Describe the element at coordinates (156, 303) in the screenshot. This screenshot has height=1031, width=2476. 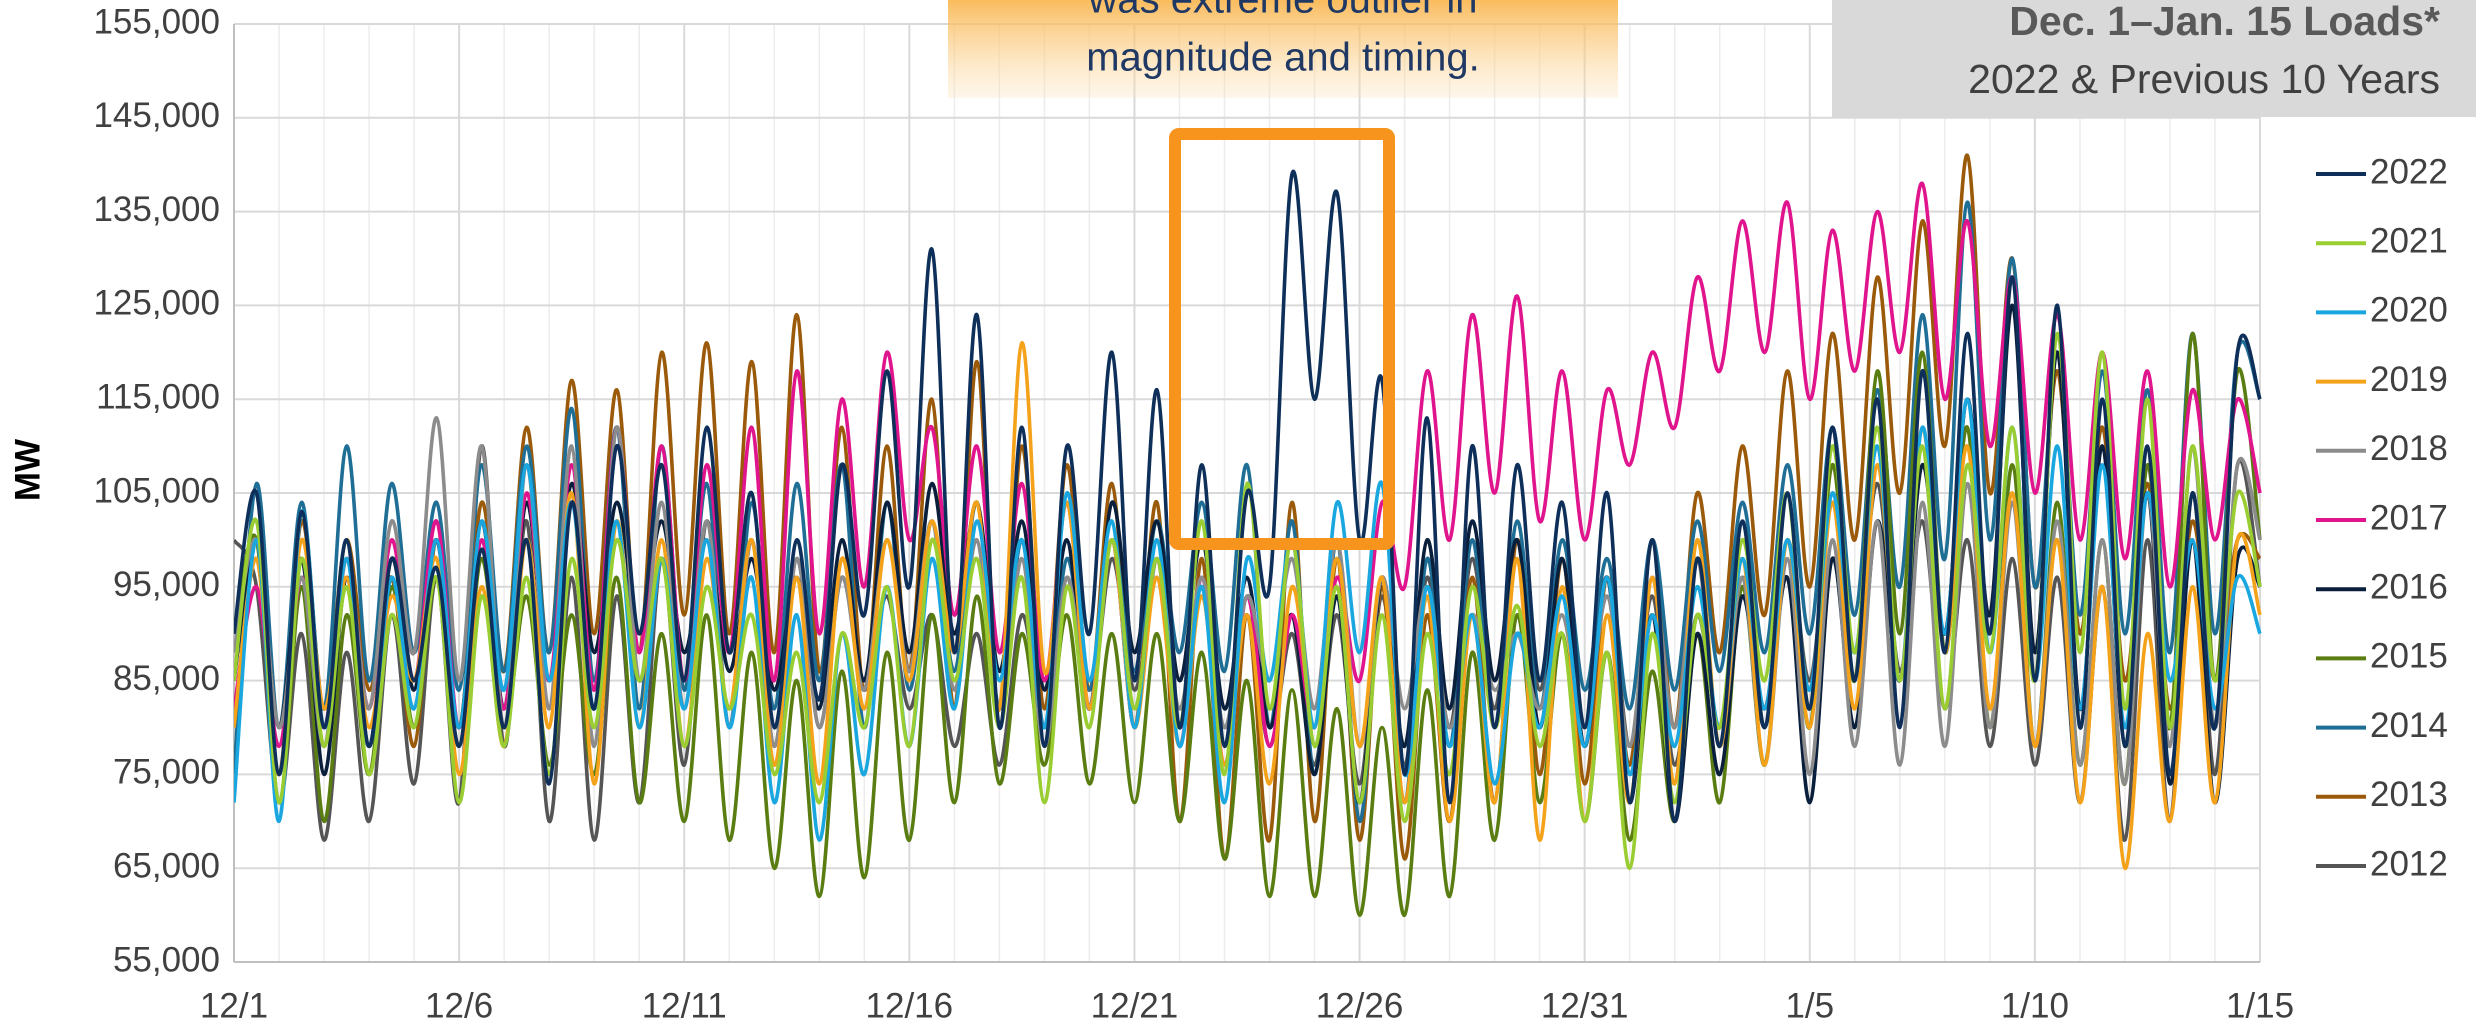
I see `y-tick-label: 125,000` at that location.